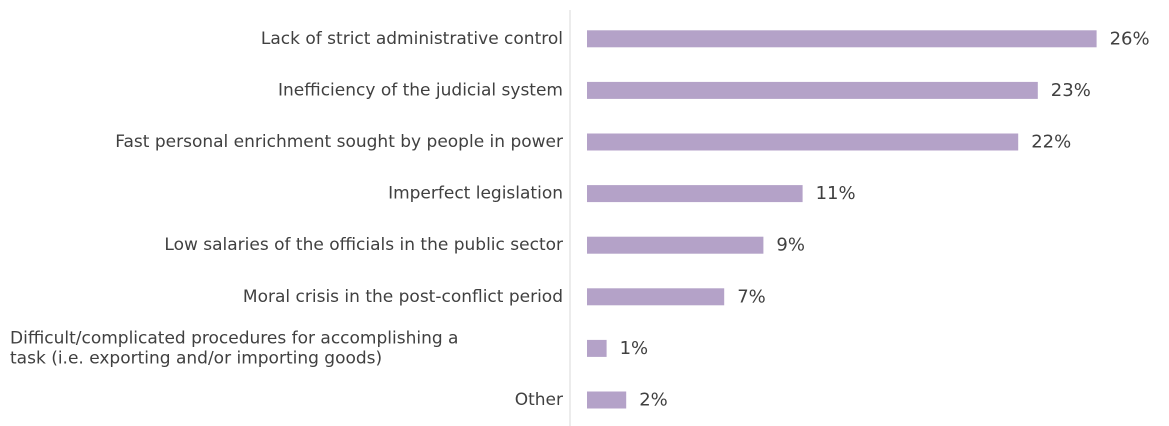 Image resolution: width=1169 pixels, height=426 pixels. Describe the element at coordinates (412, 39) in the screenshot. I see `category-label-lack-of-strict-administrative-control: Lack of strict administrative control` at that location.